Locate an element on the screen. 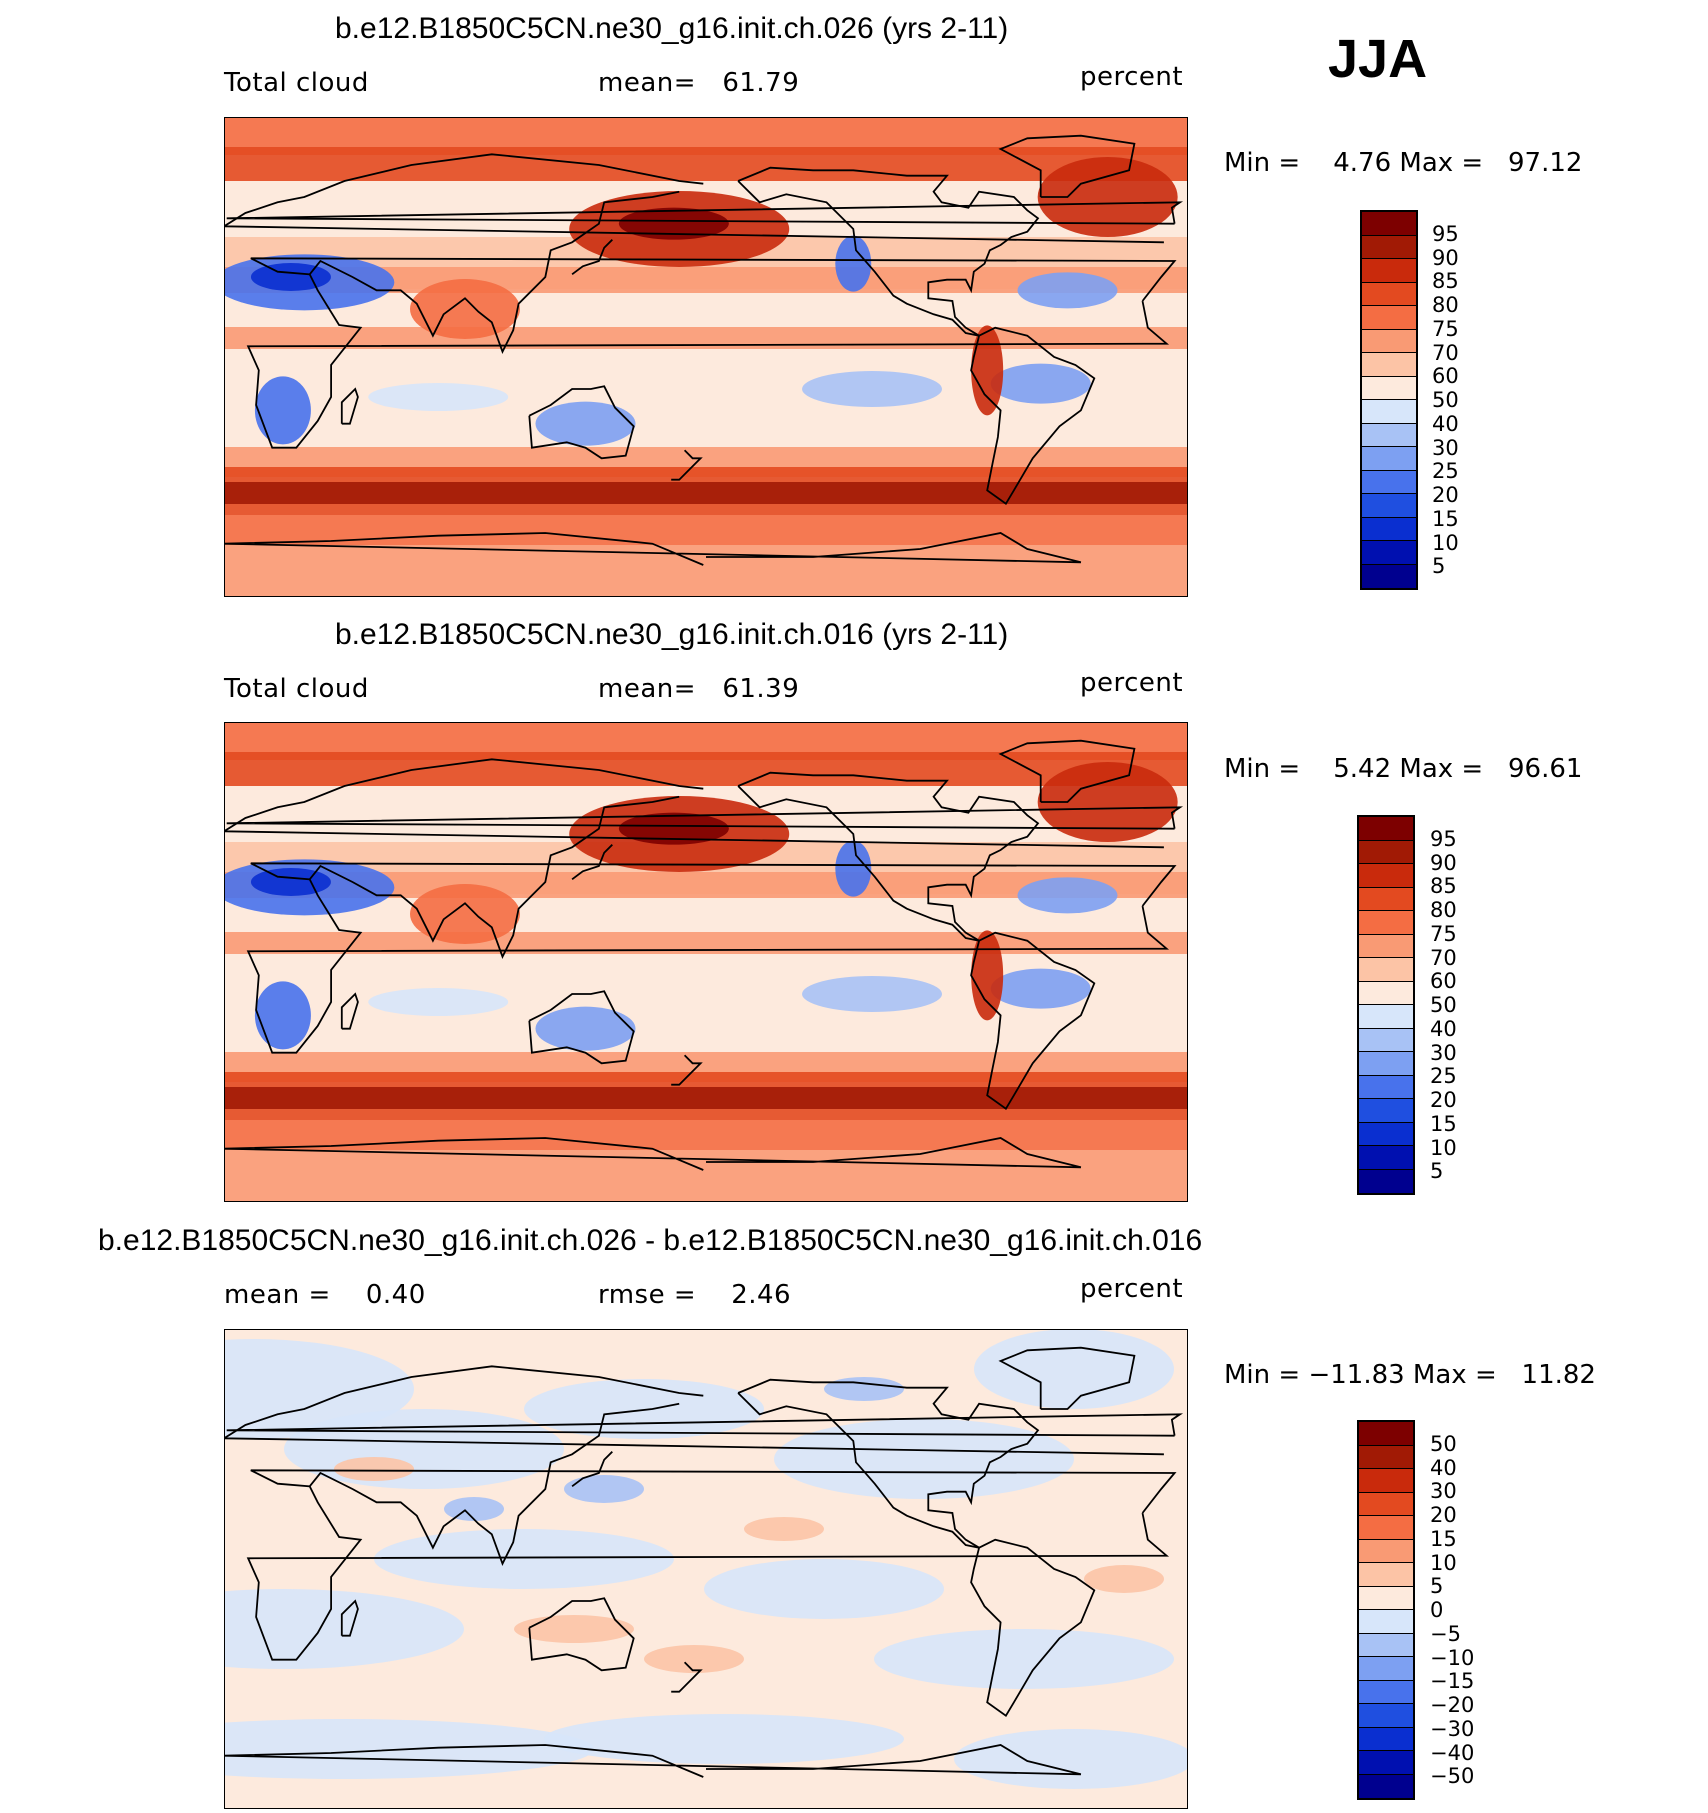  coastline-britain is located at coordinates (705, 818).